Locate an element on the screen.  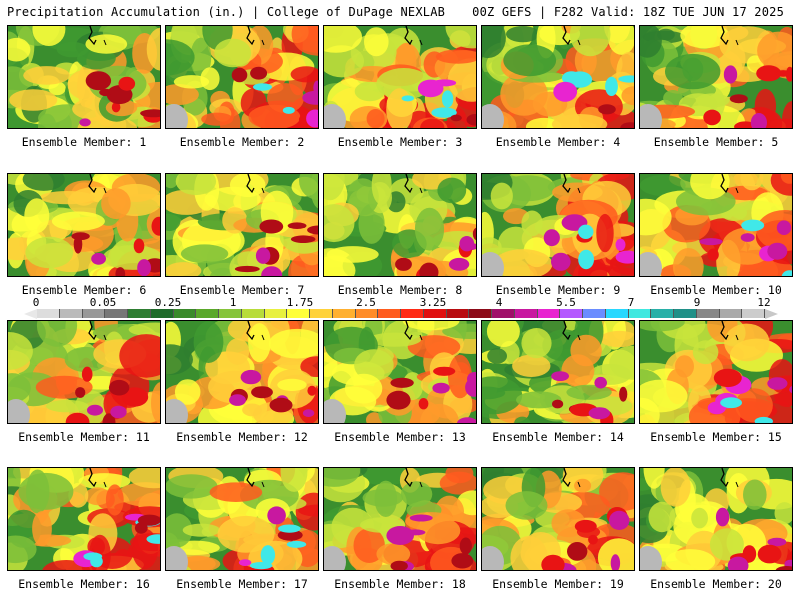
legend-tick-label: 3.25 is located at coordinates (433, 302).